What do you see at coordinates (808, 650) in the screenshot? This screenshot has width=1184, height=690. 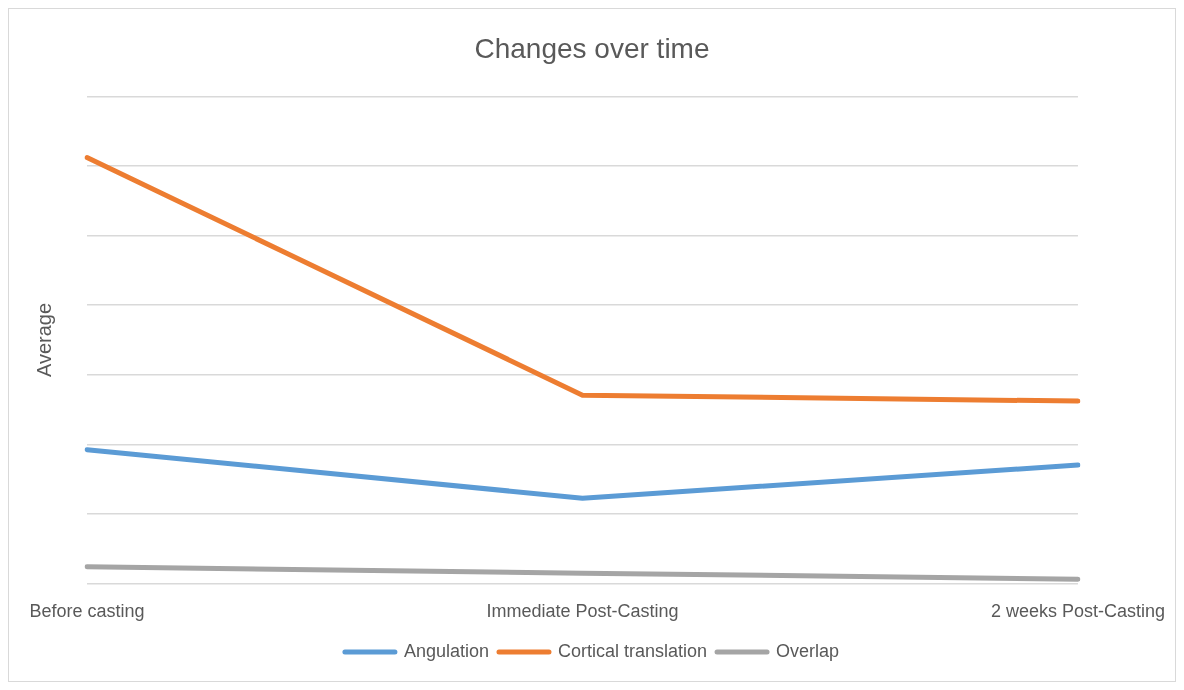 I see `legend-label: Overlap` at bounding box center [808, 650].